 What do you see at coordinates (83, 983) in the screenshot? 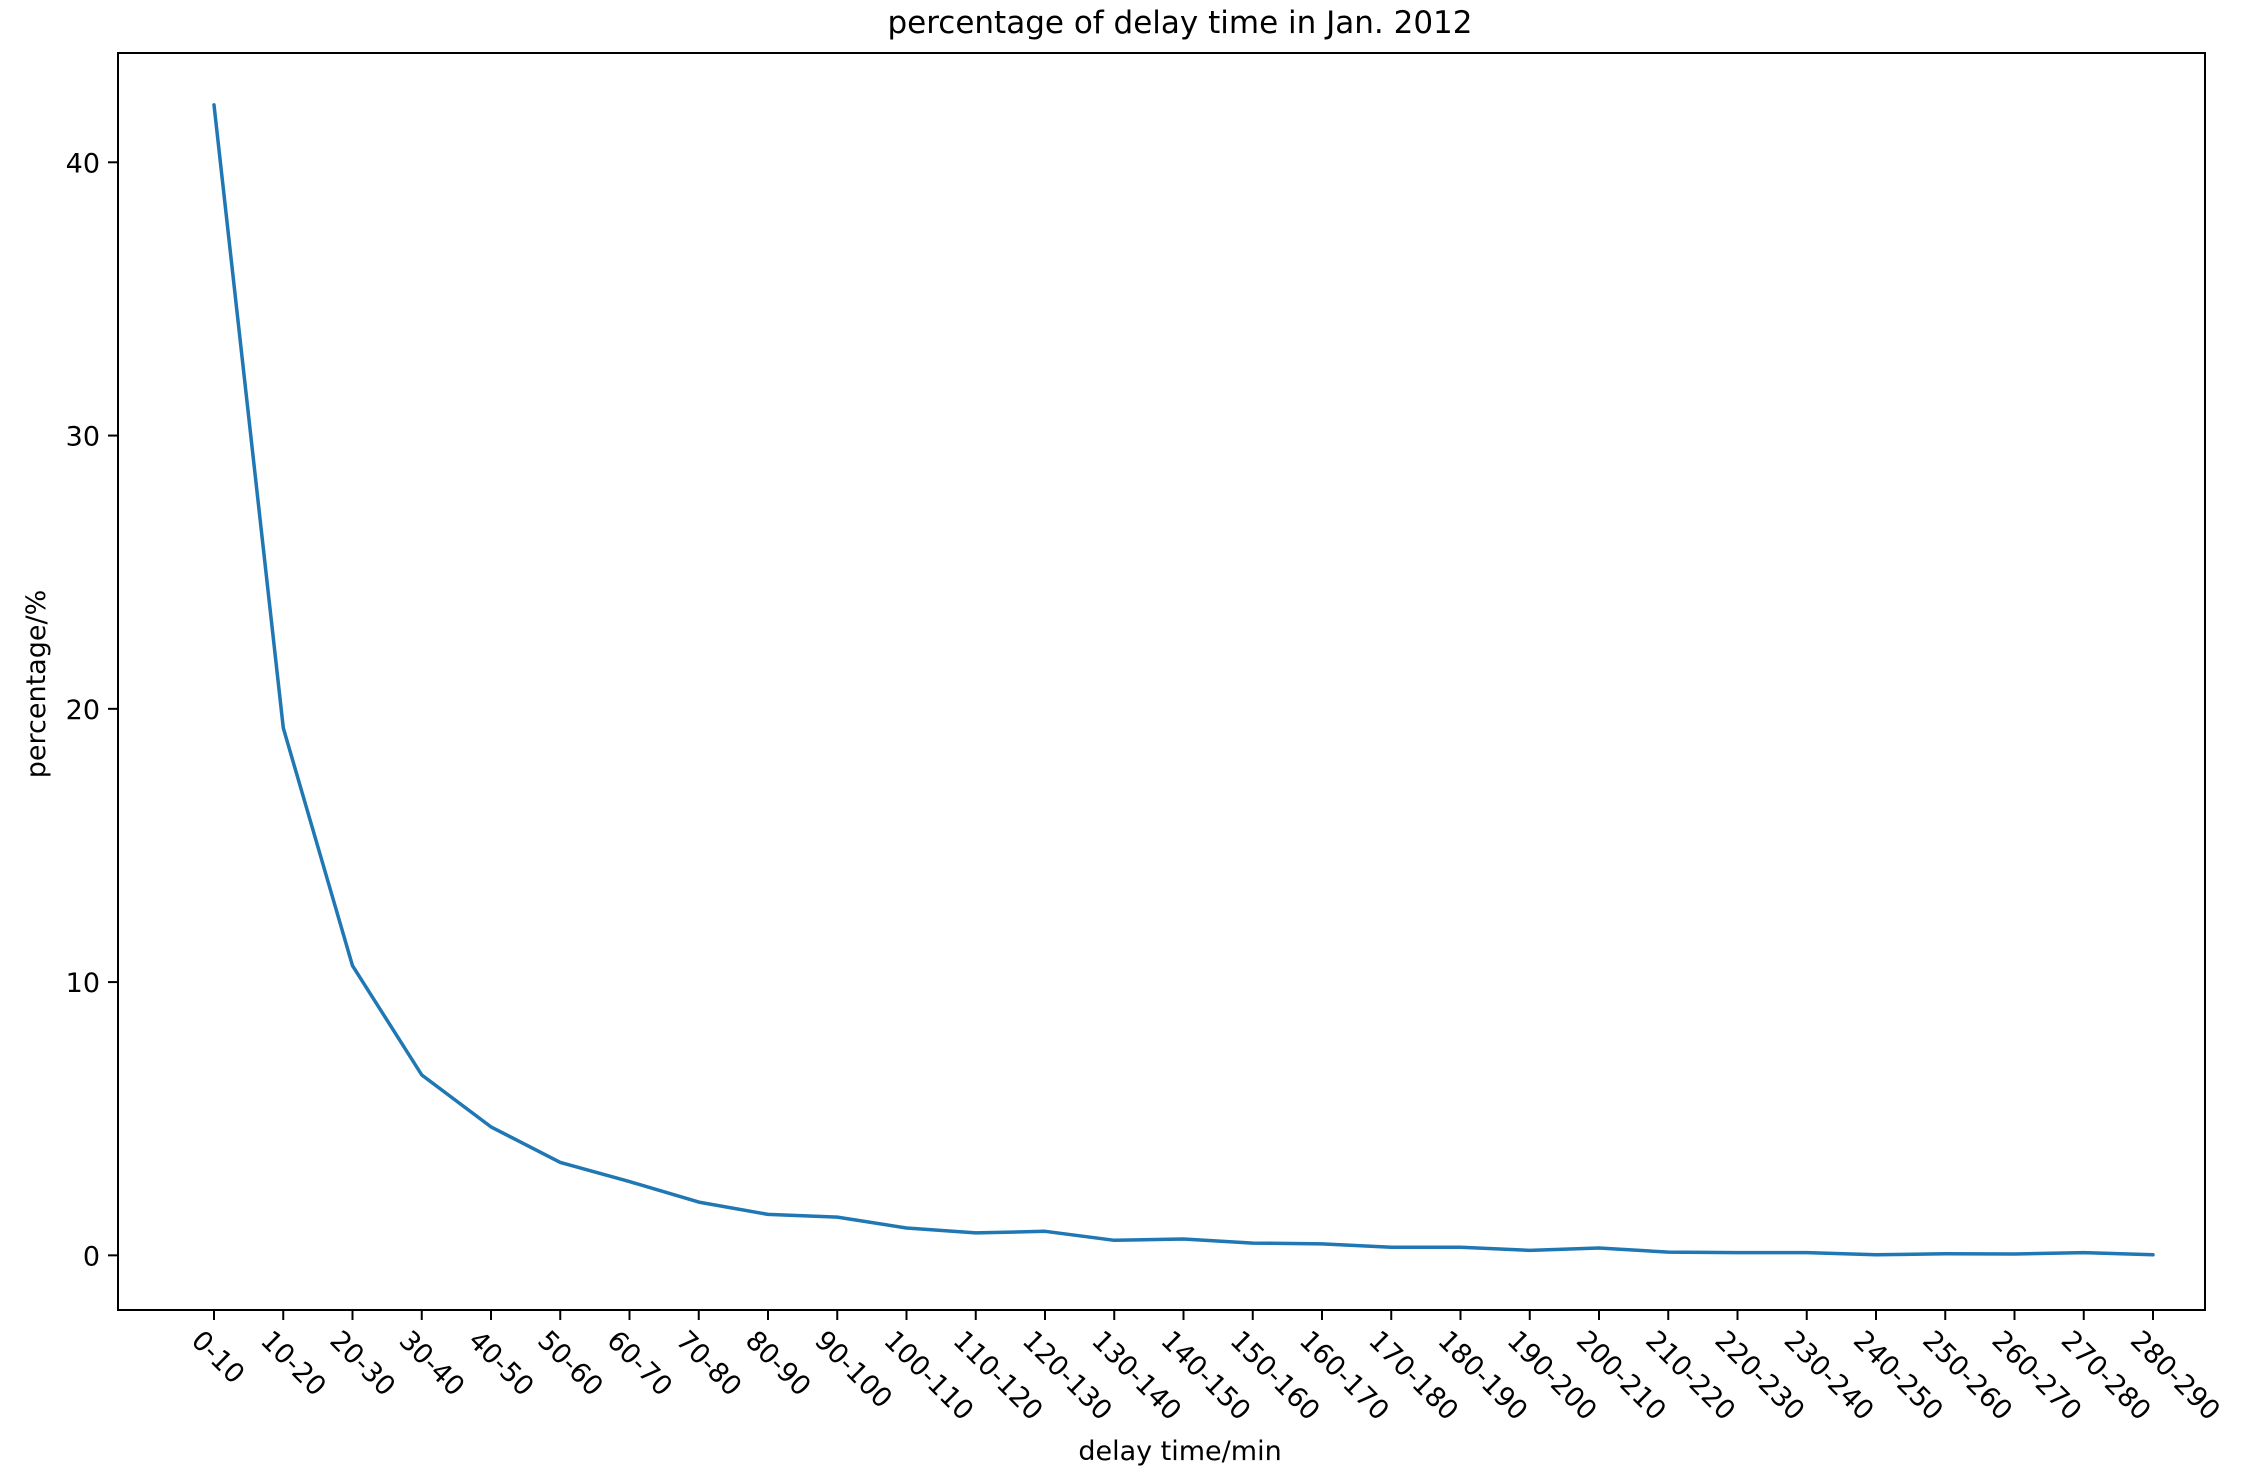
I see `y-tick-label: 10` at bounding box center [83, 983].